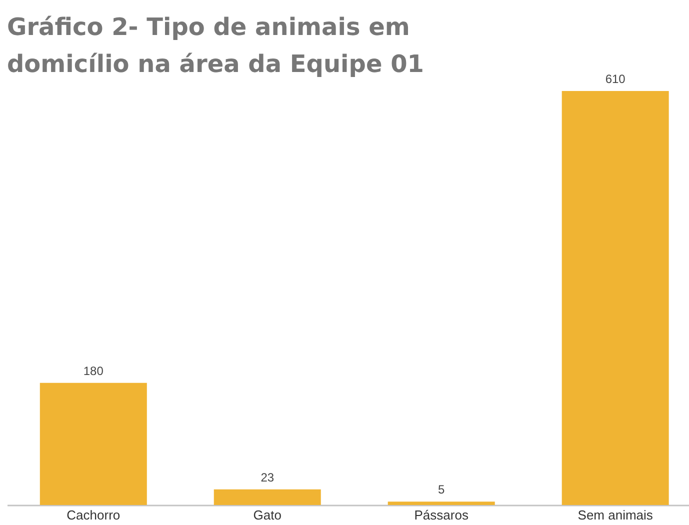  Describe the element at coordinates (93, 515) in the screenshot. I see `x-tick-label: Cachorro` at that location.